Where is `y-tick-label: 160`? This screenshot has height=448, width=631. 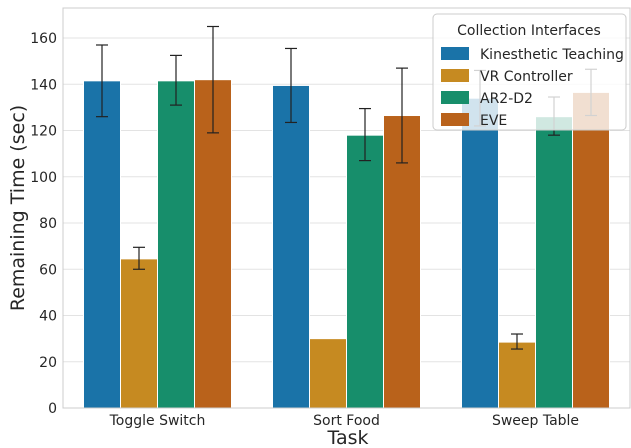 y-tick-label: 160 is located at coordinates (43, 39).